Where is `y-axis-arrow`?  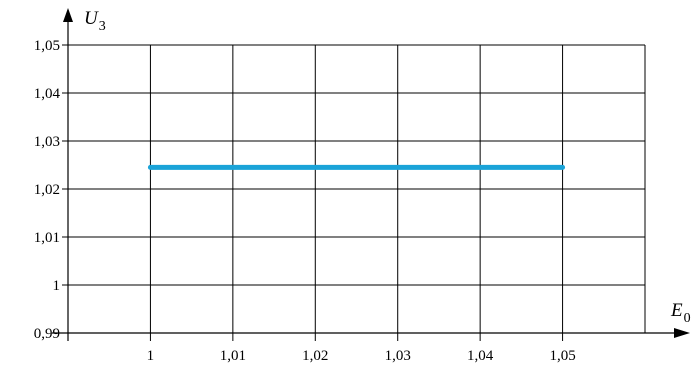 y-axis-arrow is located at coordinates (68, 15).